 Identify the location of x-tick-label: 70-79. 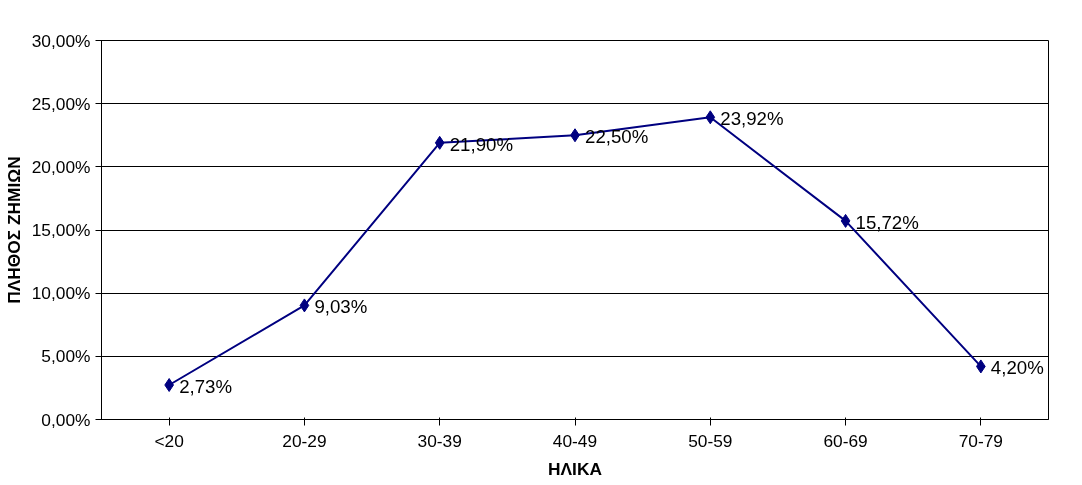
(981, 440).